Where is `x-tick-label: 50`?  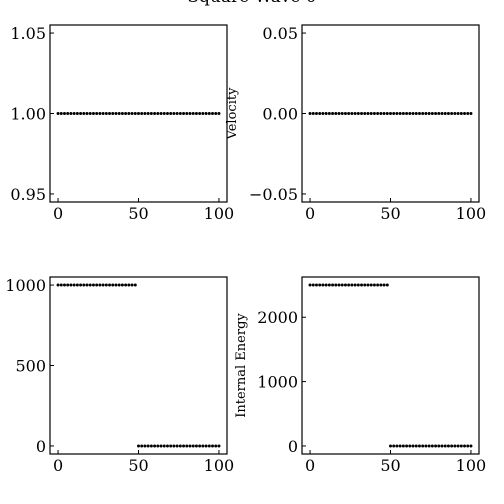 x-tick-label: 50 is located at coordinates (390, 213).